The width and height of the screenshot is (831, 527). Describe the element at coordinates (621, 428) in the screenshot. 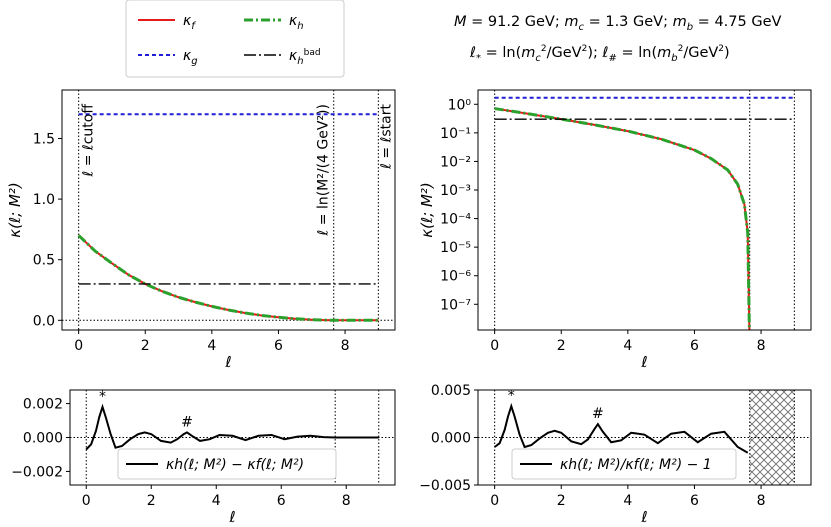

I see `series--h-f-1` at that location.